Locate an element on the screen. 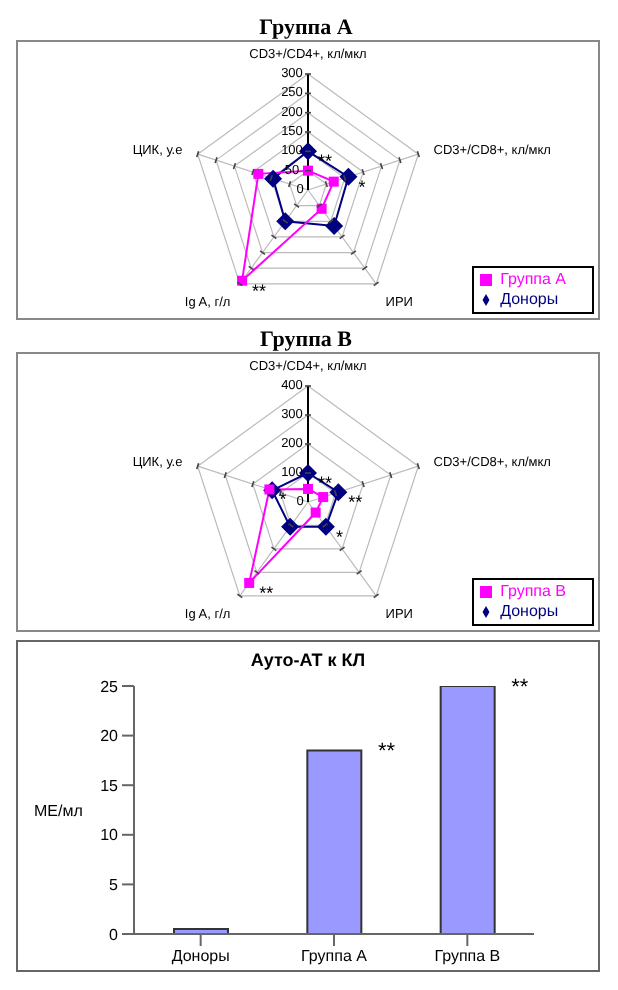 The width and height of the screenshot is (618, 990). x-tick-label: Доноры is located at coordinates (201, 956).